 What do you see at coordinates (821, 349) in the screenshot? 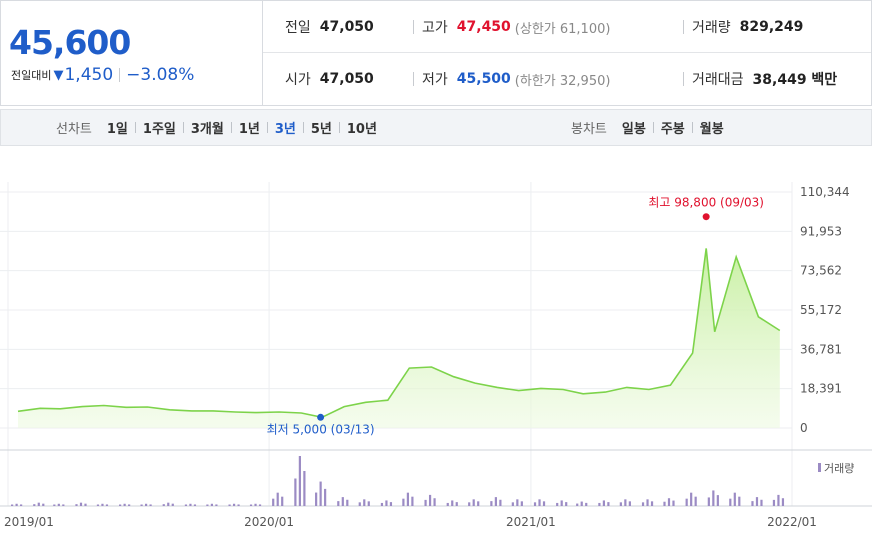
I see `y-tick-label: 36,781` at bounding box center [821, 349].